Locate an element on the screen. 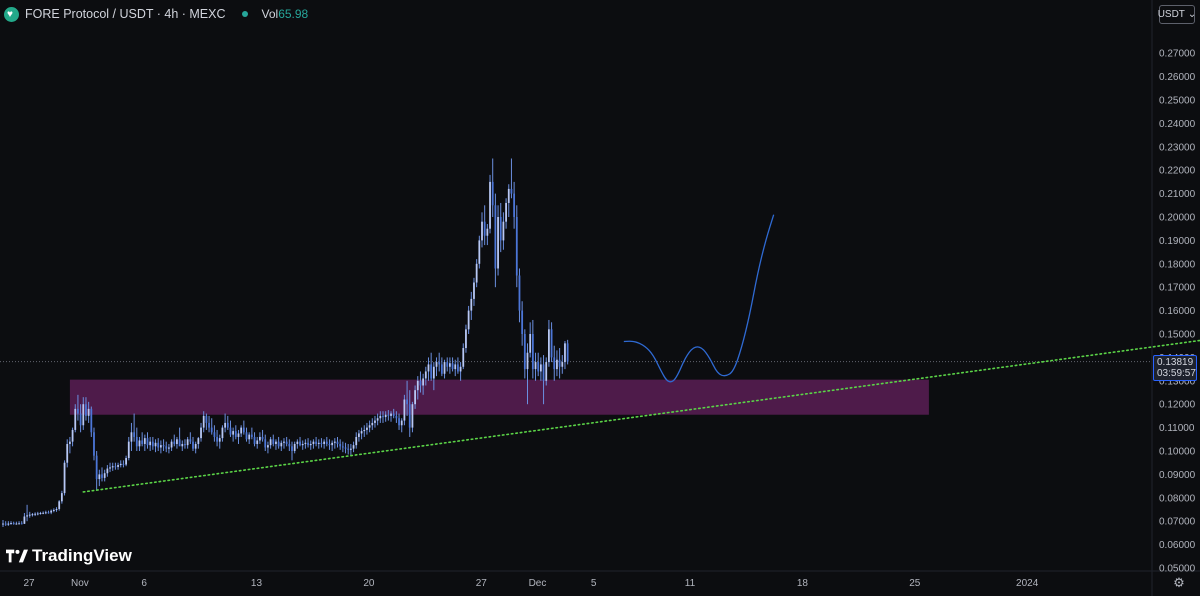  gear-icon: ⚙ is located at coordinates (1179, 582).